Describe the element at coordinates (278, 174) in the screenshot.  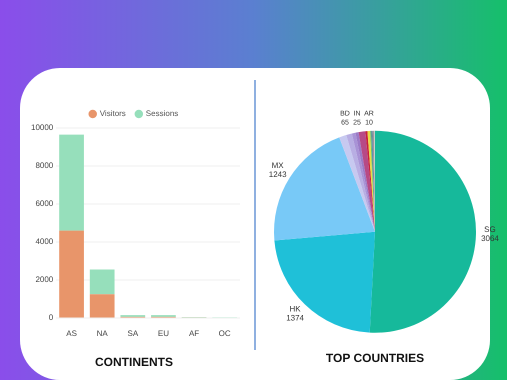
I see `data-label: 1243` at that location.